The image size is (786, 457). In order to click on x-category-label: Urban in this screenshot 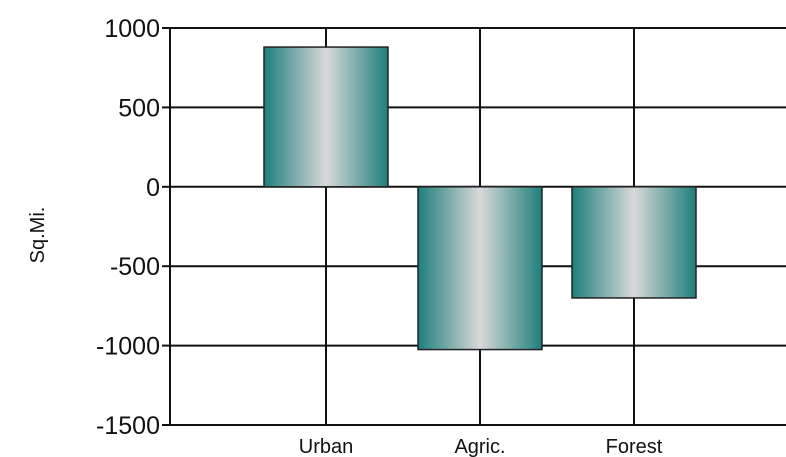, I will do `click(326, 446)`.